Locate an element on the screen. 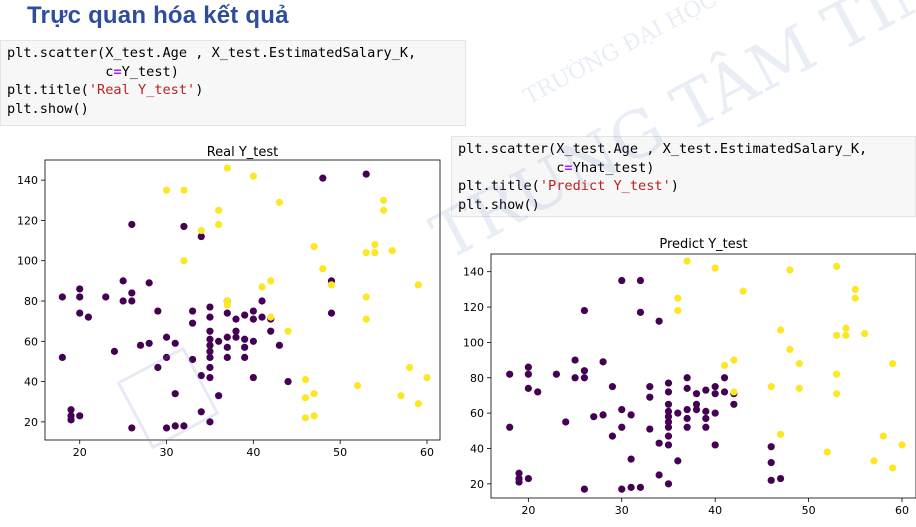 The width and height of the screenshot is (916, 527). x-tick-label: 40 is located at coordinates (715, 510).